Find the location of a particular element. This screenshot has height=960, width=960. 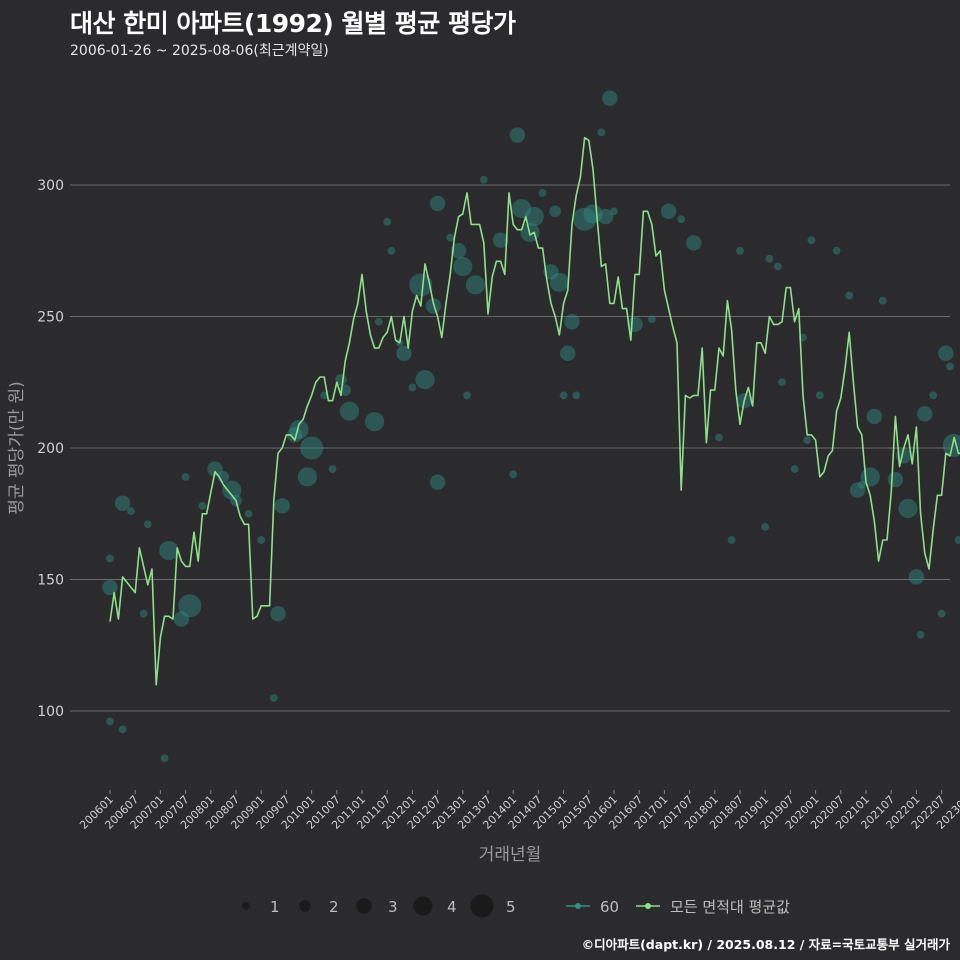

legend-size-label: 5 is located at coordinates (511, 907).